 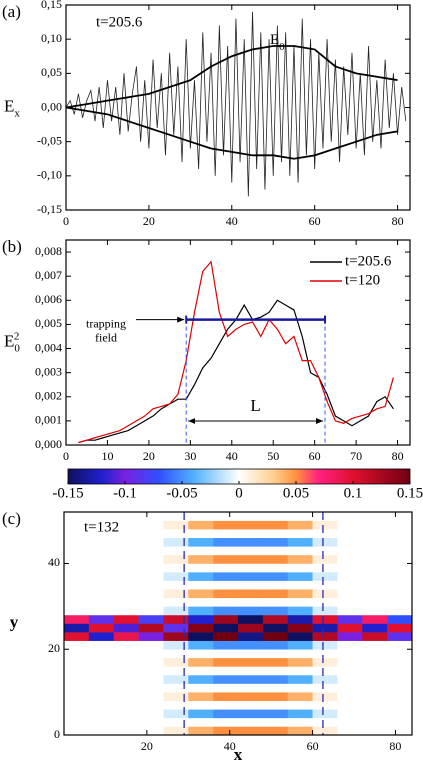 What do you see at coordinates (231, 133) in the screenshot?
I see `data-line` at bounding box center [231, 133].